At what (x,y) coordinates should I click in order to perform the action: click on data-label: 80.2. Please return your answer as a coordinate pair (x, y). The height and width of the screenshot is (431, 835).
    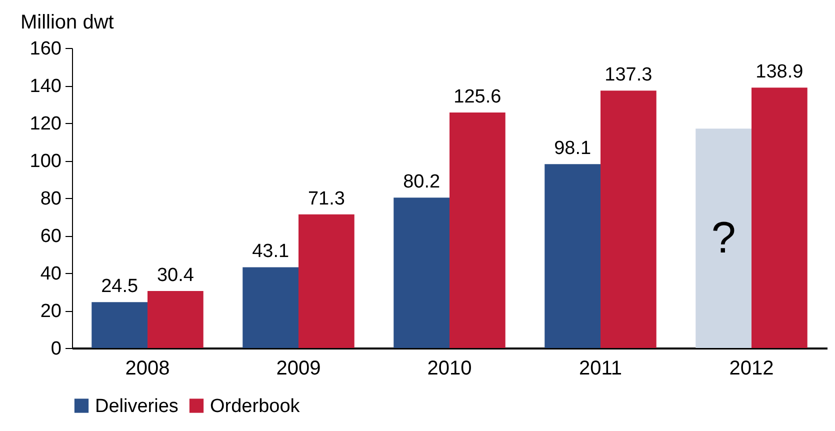
    Looking at the image, I should click on (421, 182).